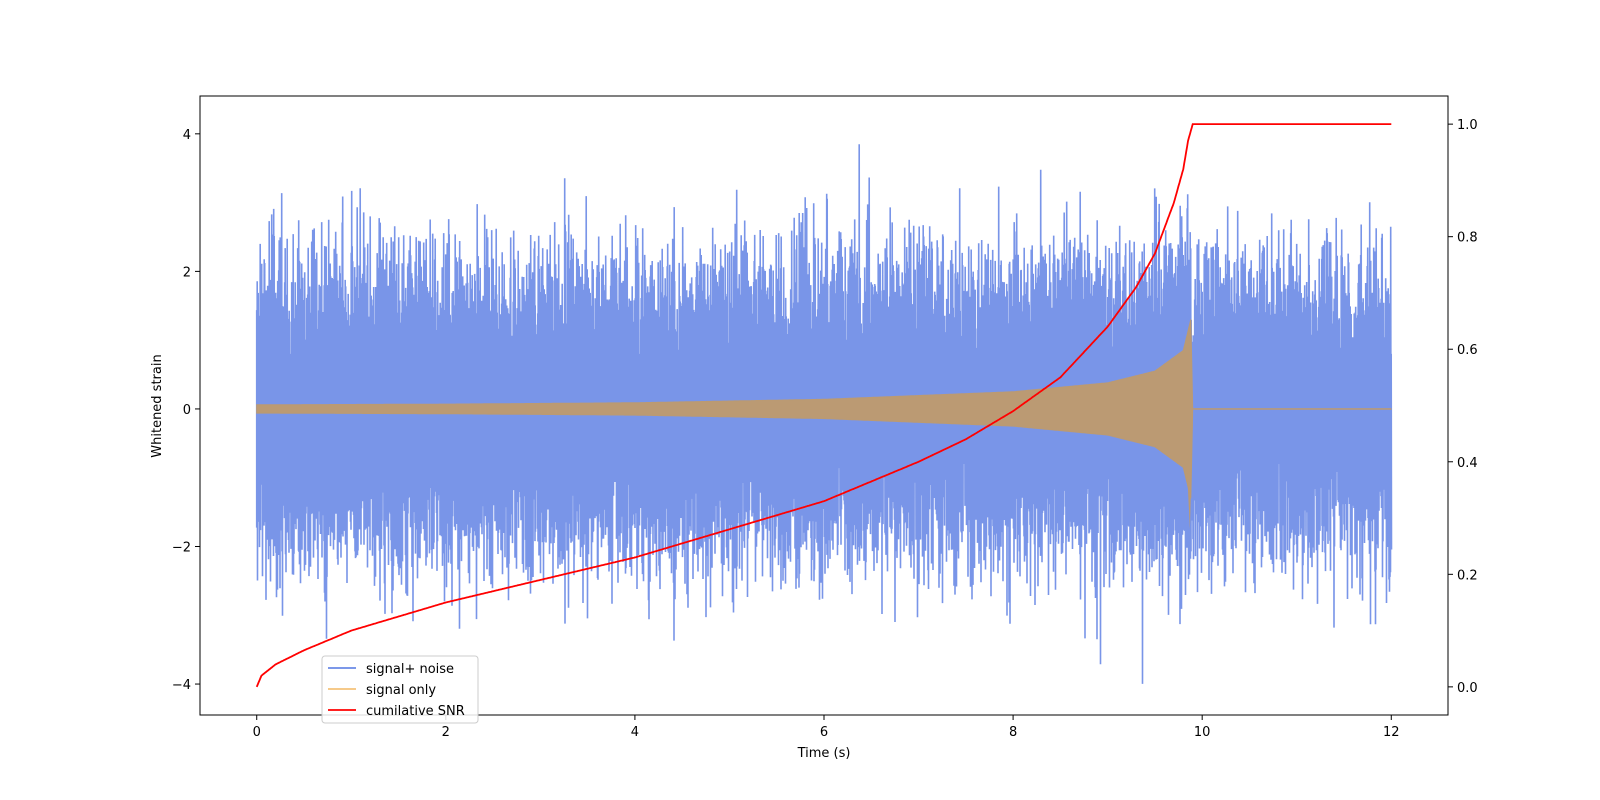 This screenshot has width=1600, height=800. Describe the element at coordinates (181, 685) in the screenshot. I see `y-tick-label: −4` at that location.